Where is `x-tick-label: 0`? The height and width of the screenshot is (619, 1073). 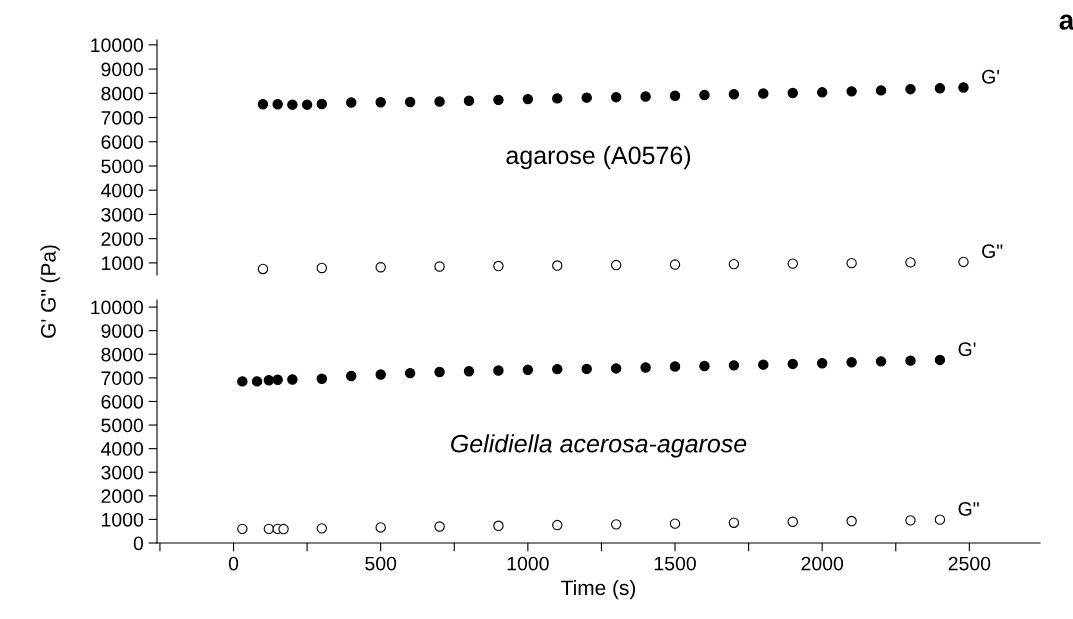 x-tick-label: 0 is located at coordinates (233, 563).